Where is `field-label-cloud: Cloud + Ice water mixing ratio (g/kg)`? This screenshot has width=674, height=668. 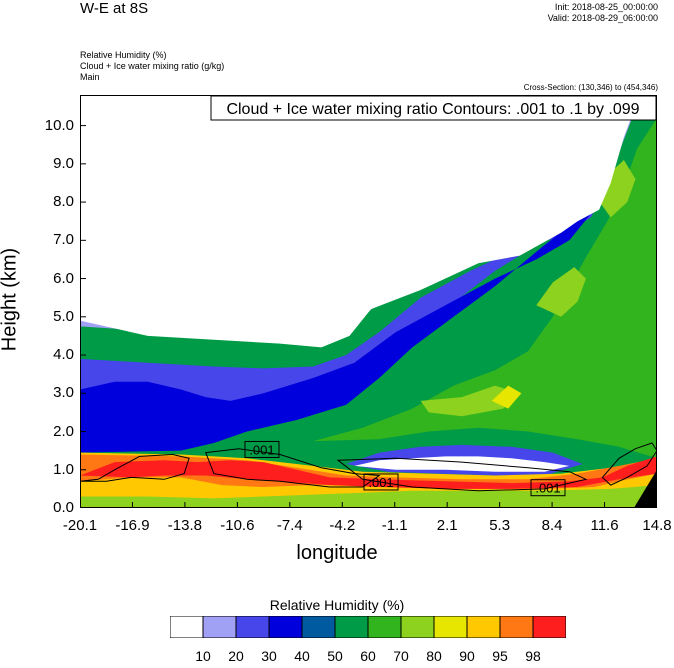 field-label-cloud: Cloud + Ice water mixing ratio (g/kg) is located at coordinates (152, 66).